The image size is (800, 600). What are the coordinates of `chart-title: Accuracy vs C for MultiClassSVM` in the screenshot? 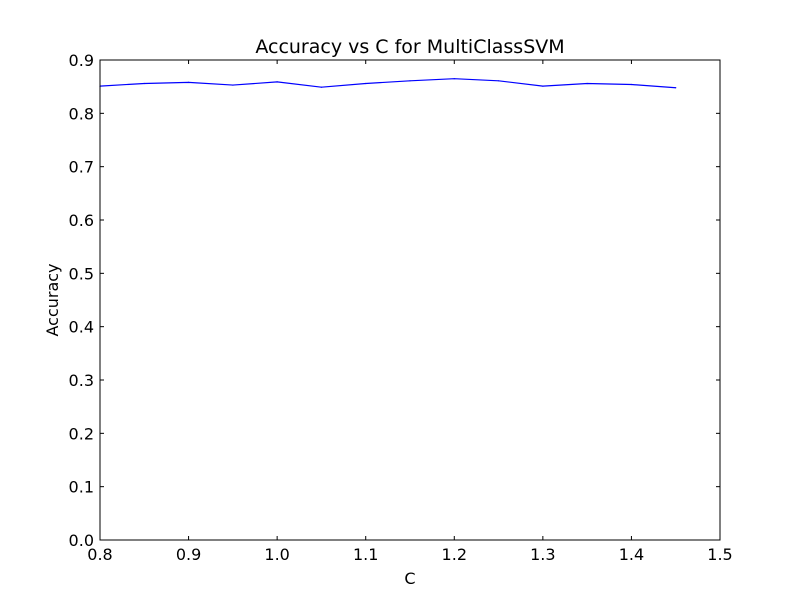 It's located at (409, 47).